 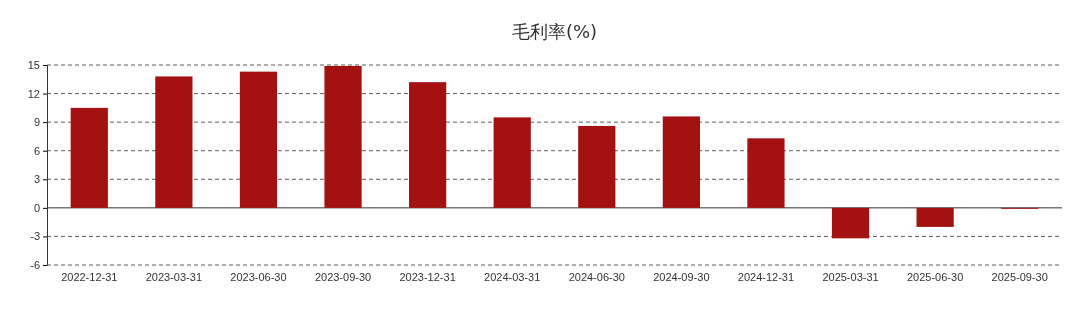 I want to click on x-tick-label: 2024-12-31, so click(x=766, y=277).